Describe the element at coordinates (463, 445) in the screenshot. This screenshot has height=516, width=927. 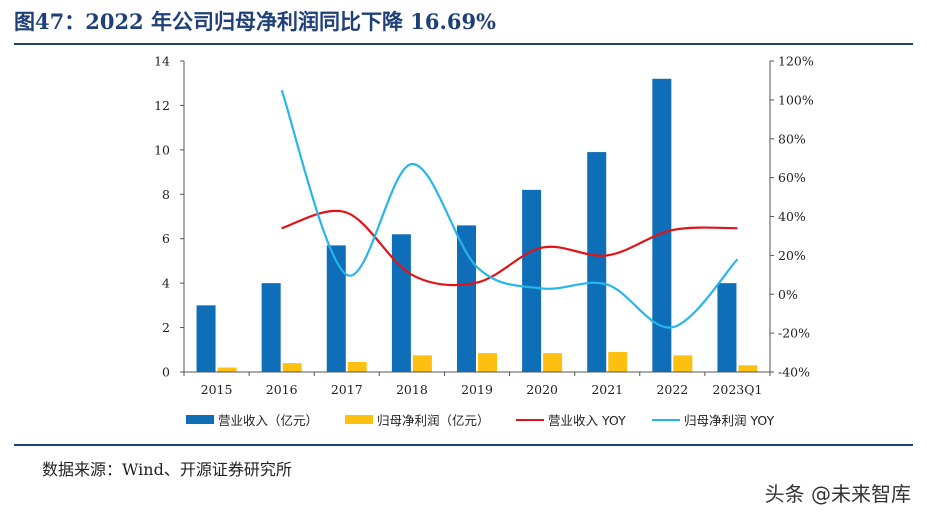
I see `source-rule` at that location.